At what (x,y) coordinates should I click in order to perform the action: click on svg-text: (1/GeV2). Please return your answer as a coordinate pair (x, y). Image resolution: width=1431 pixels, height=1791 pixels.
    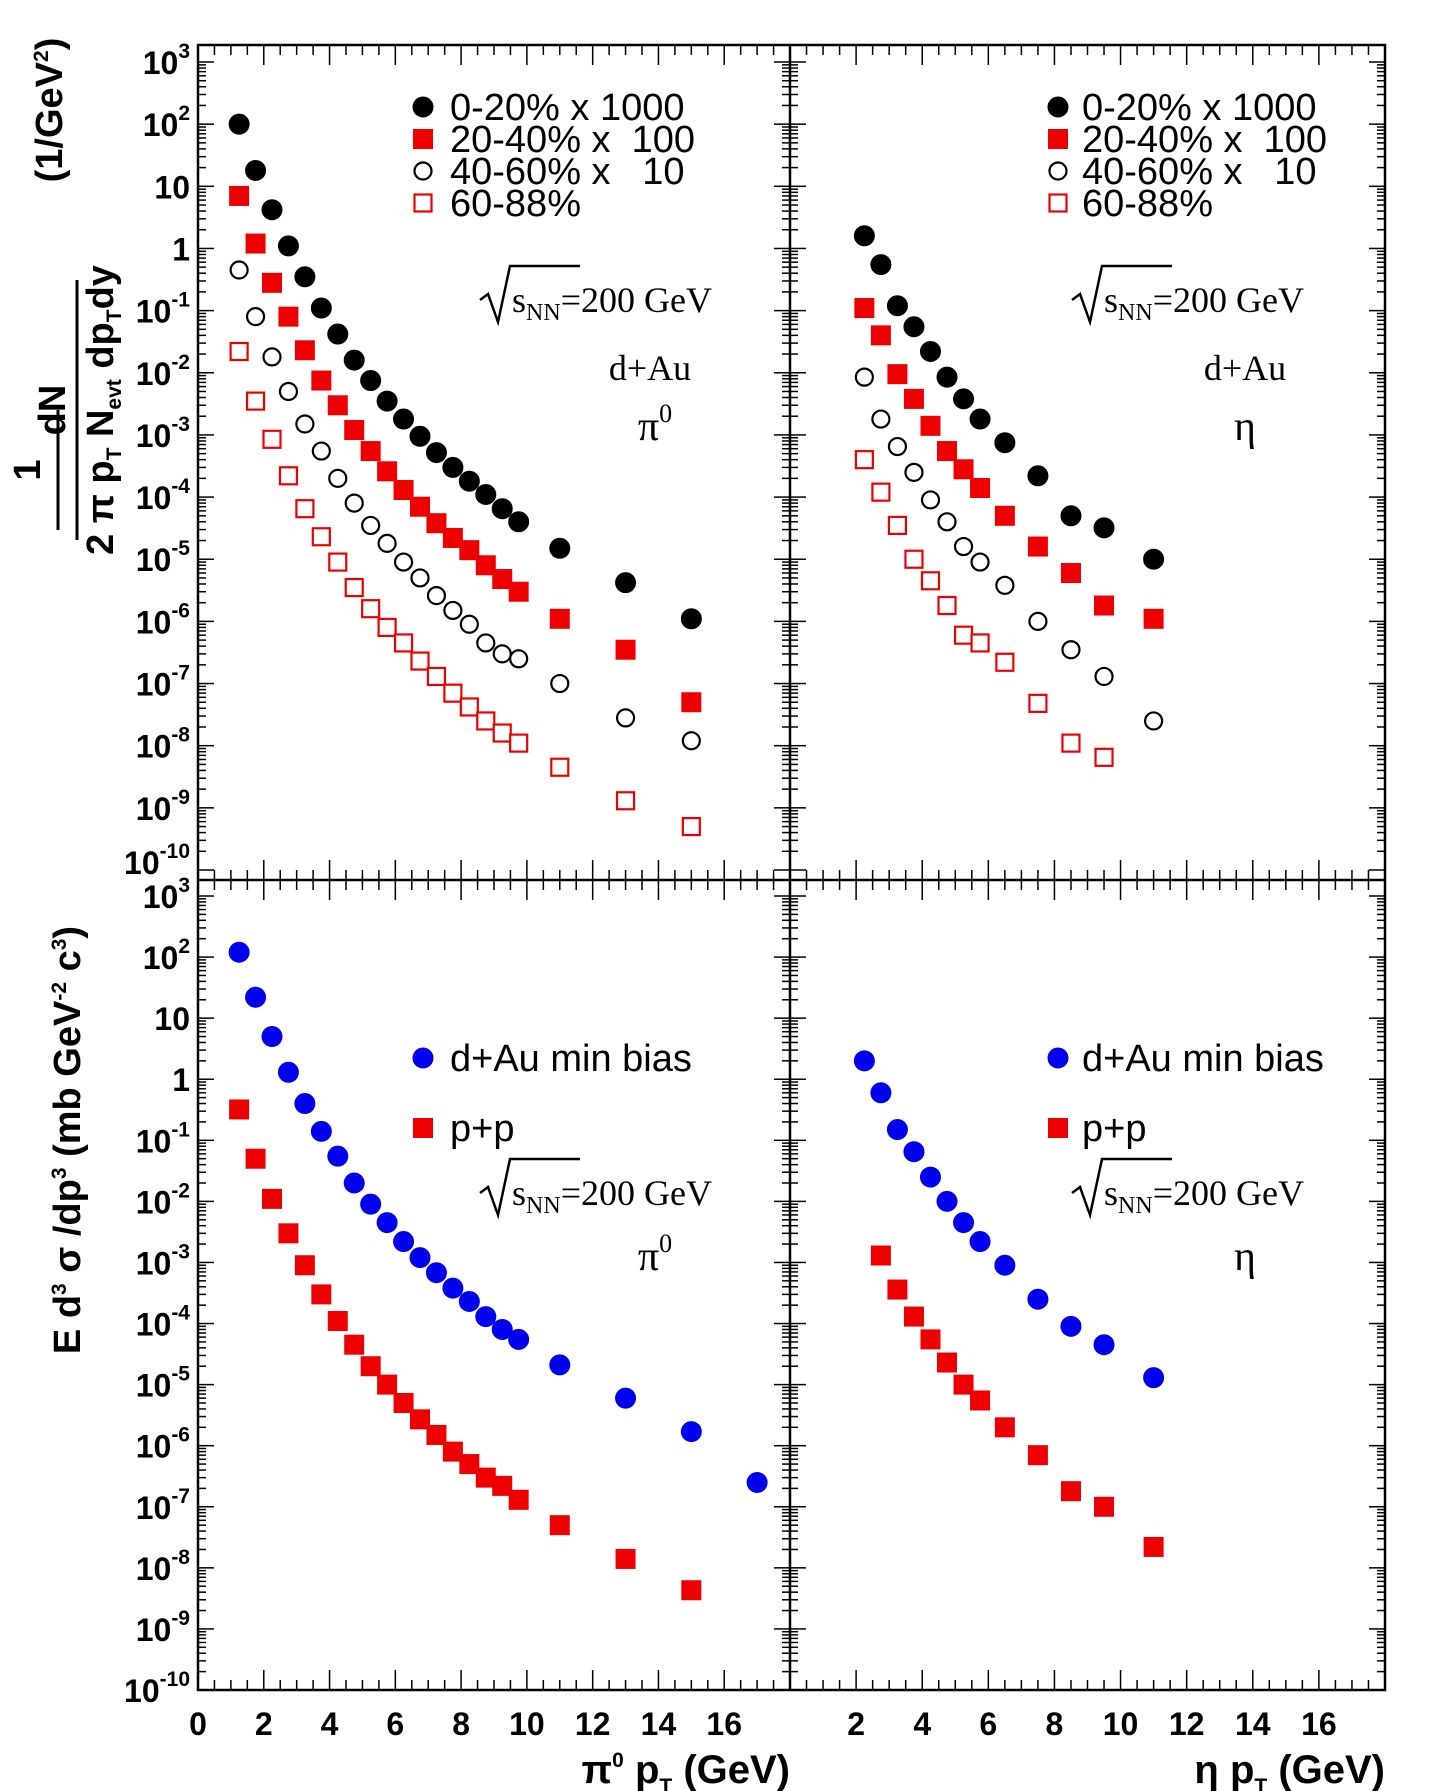
    Looking at the image, I should click on (50, 110).